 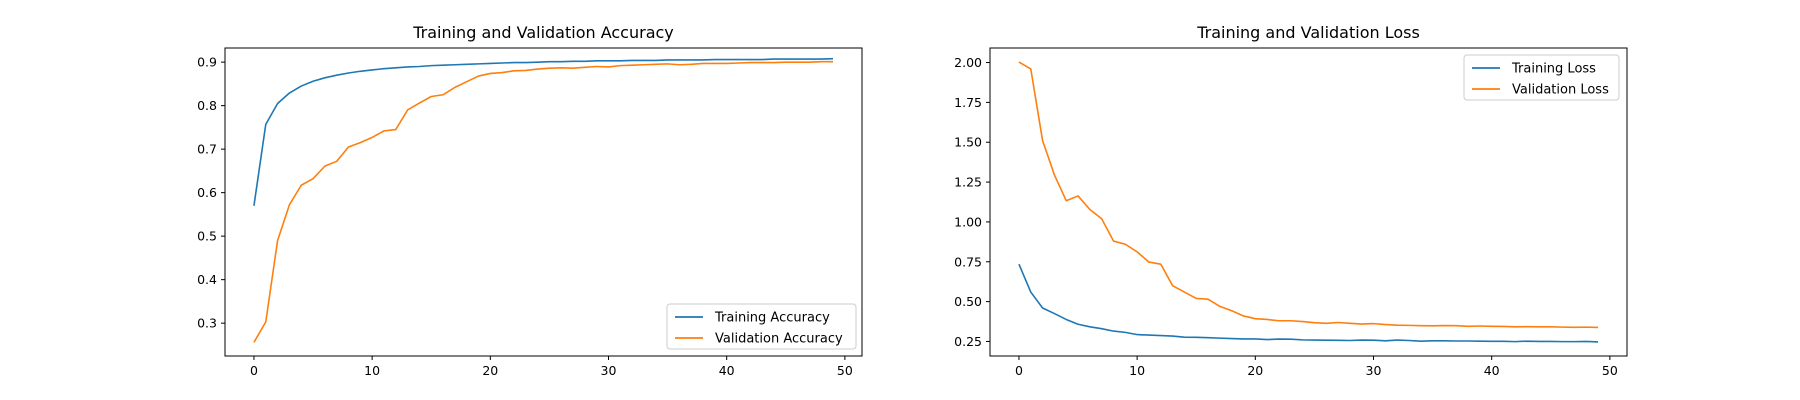 I want to click on chart-1-y-tick-label: 0.9, so click(x=207, y=62).